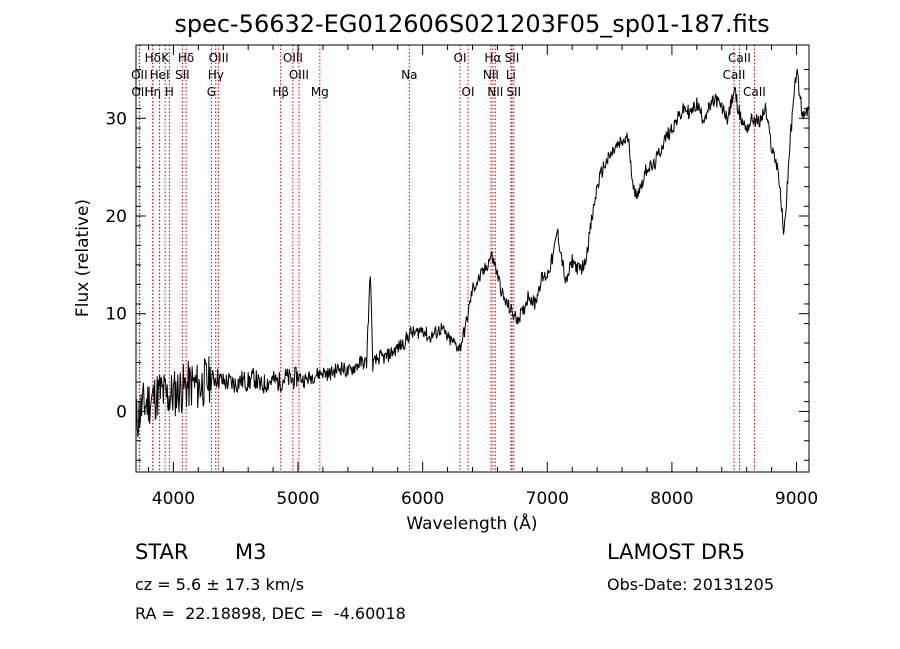 This screenshot has height=649, width=900. Describe the element at coordinates (216, 75) in the screenshot. I see `spectral-line-label: Hγ` at that location.